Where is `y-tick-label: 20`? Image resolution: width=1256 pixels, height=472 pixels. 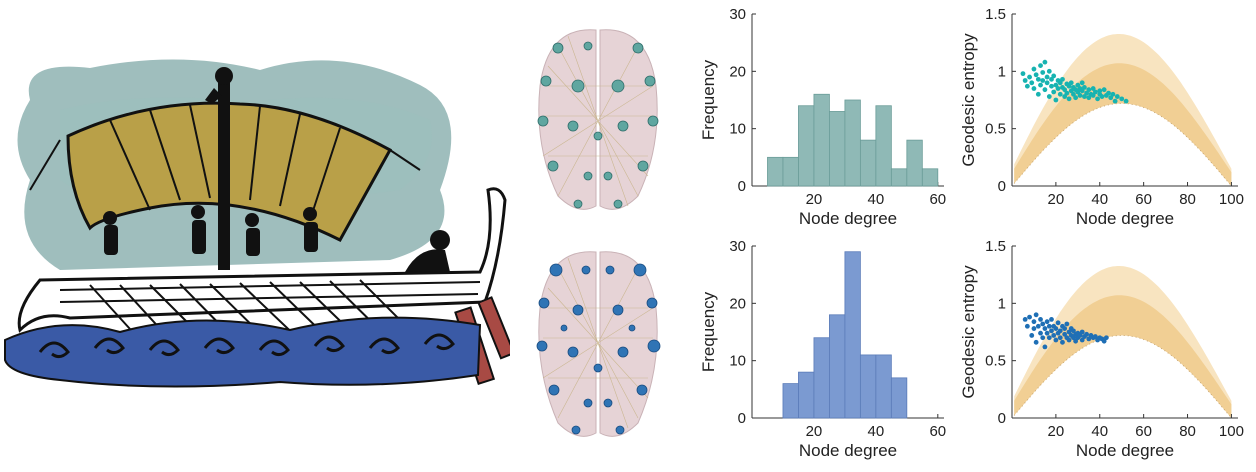 y-tick-label: 20 is located at coordinates (737, 71).